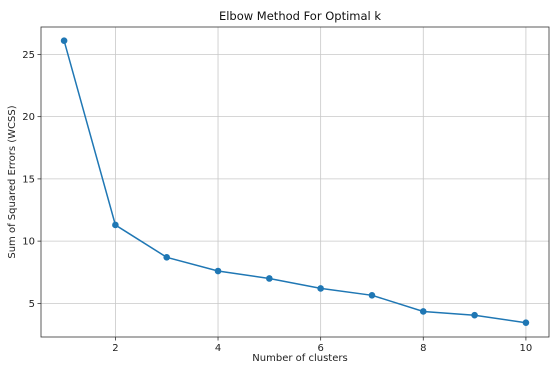 The width and height of the screenshot is (552, 365). Describe the element at coordinates (423, 348) in the screenshot. I see `x-tick-label: 8` at that location.